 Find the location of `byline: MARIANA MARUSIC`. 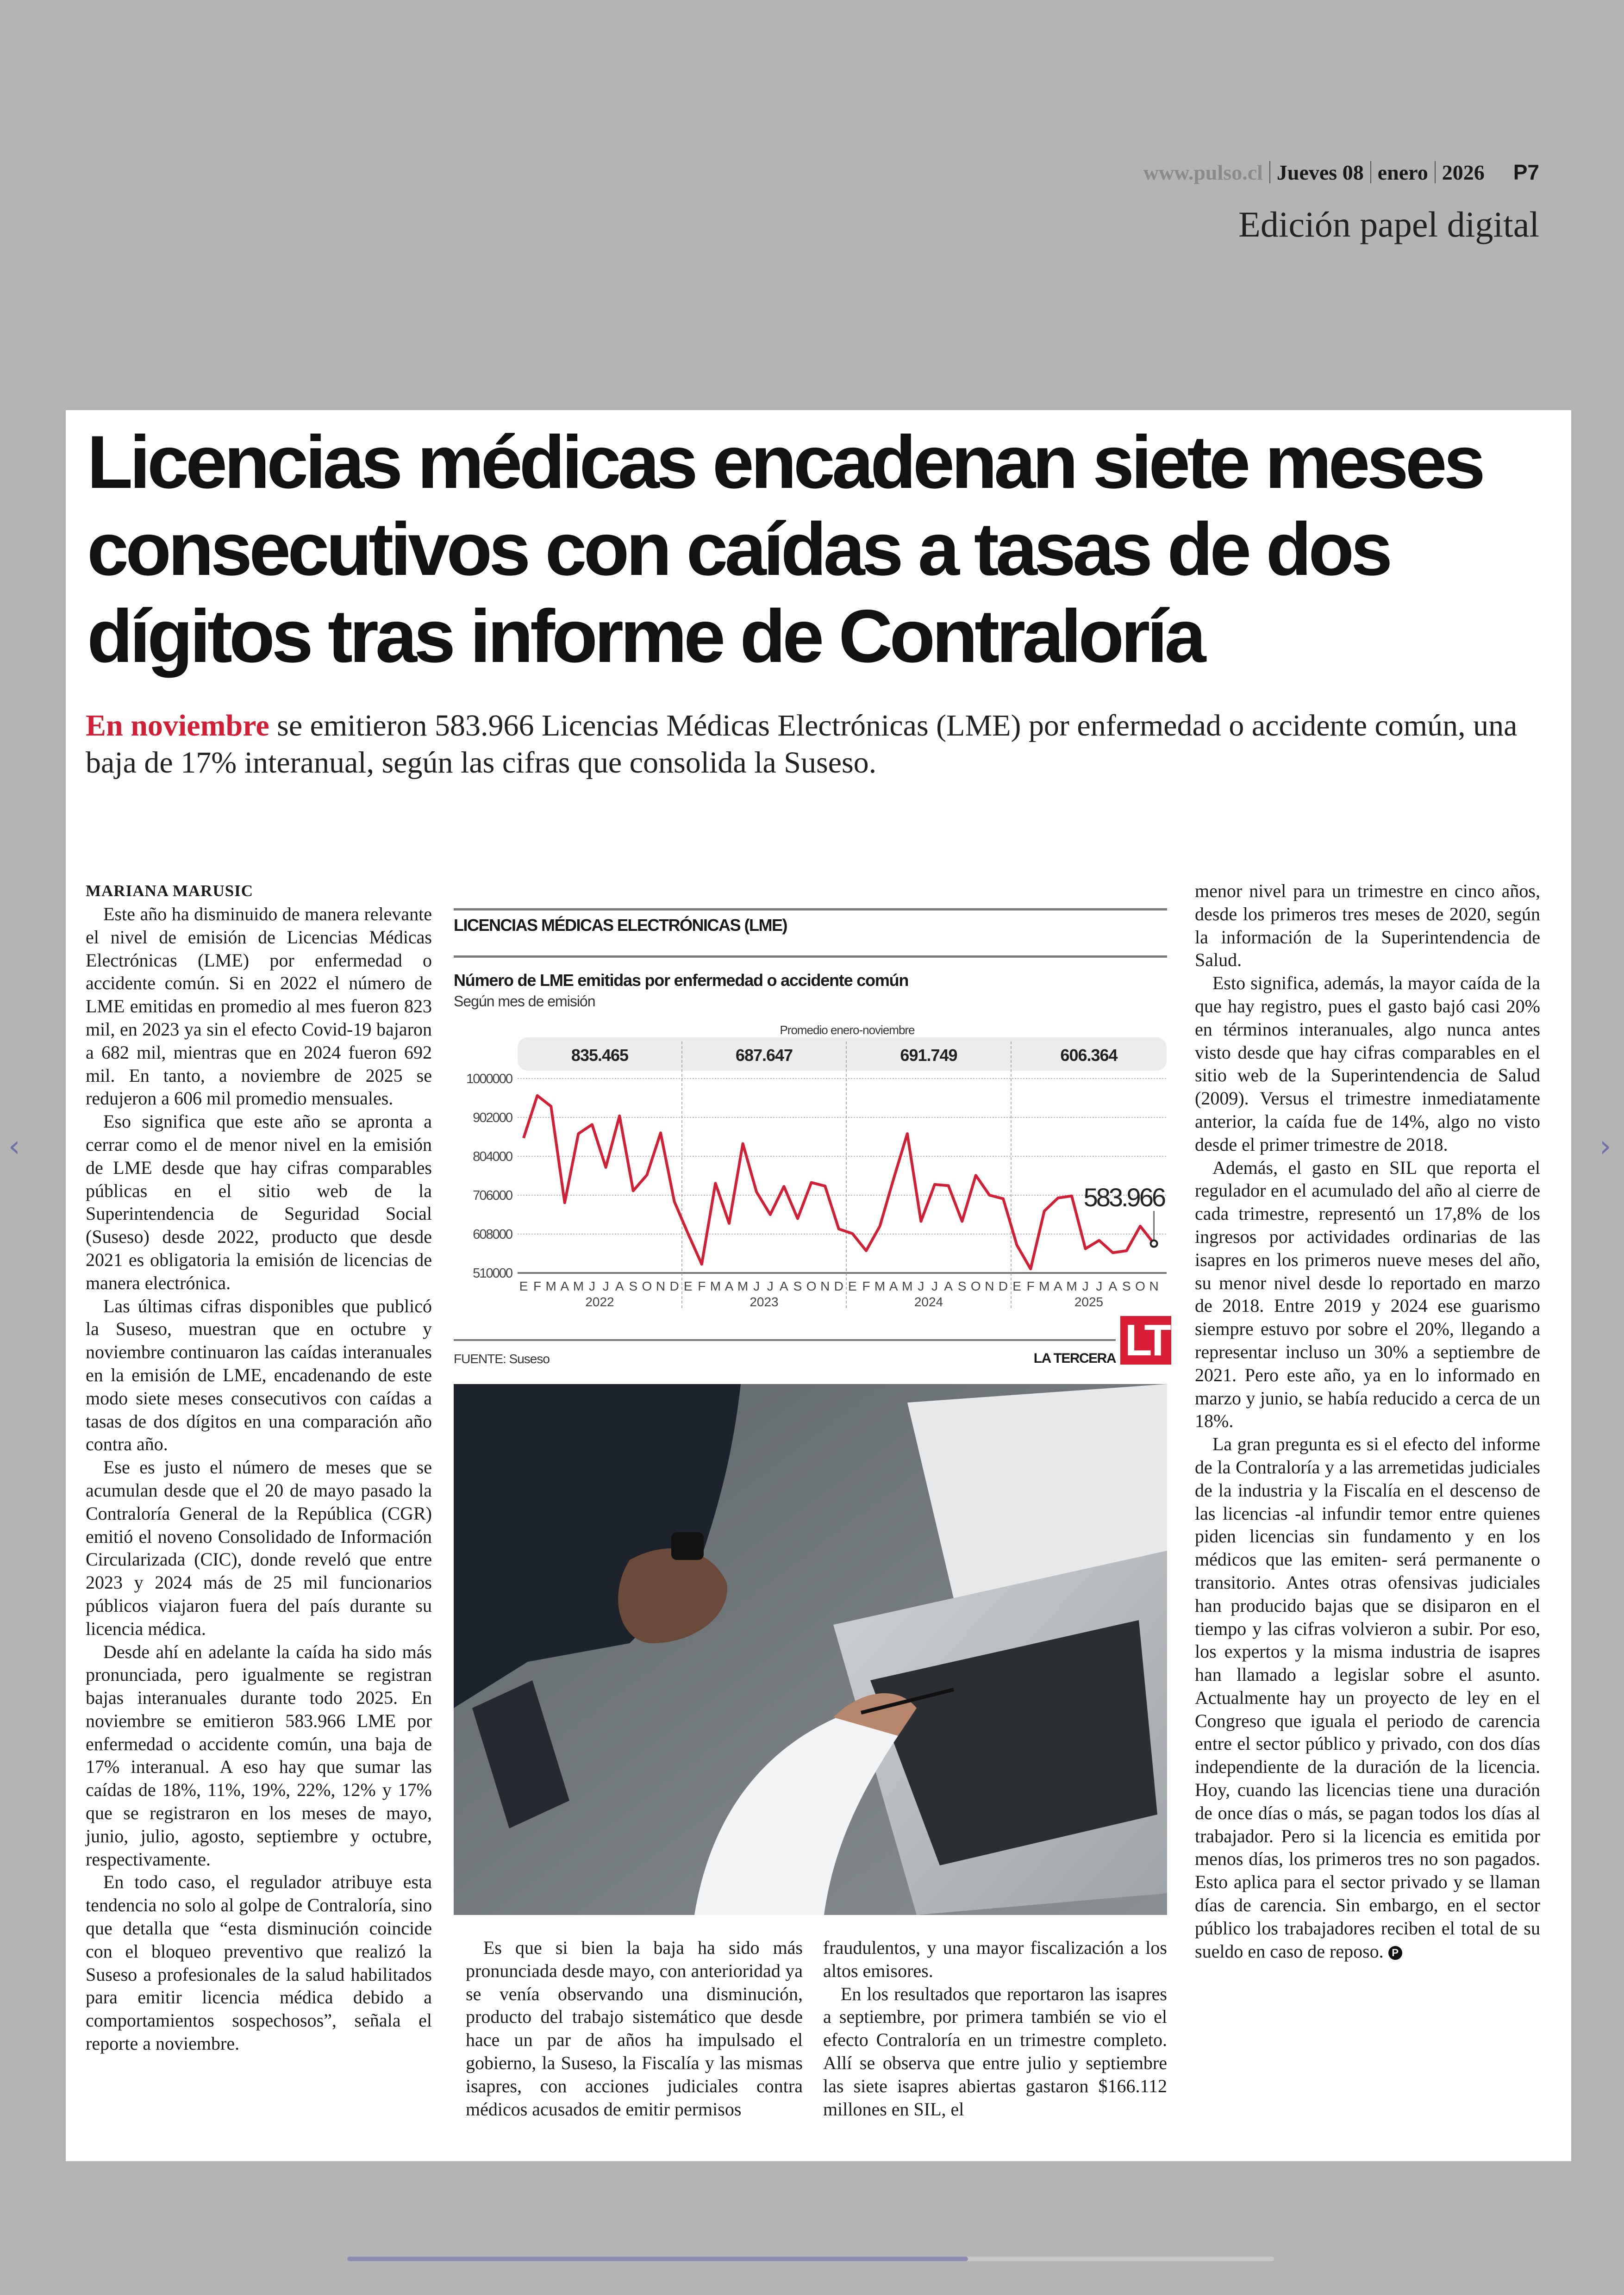

byline: MARIANA MARUSIC is located at coordinates (170, 891).